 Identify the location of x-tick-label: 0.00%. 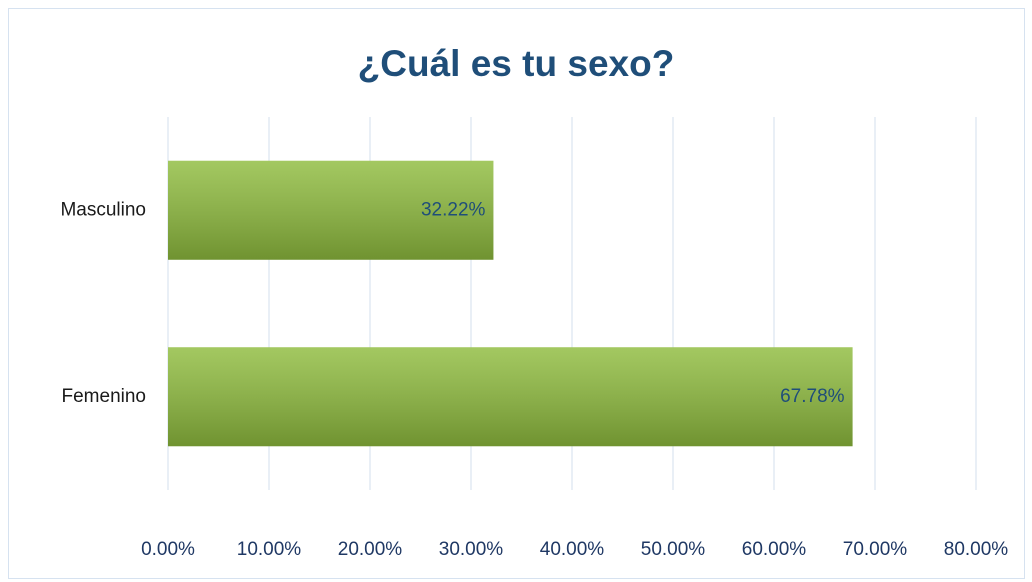
(168, 549).